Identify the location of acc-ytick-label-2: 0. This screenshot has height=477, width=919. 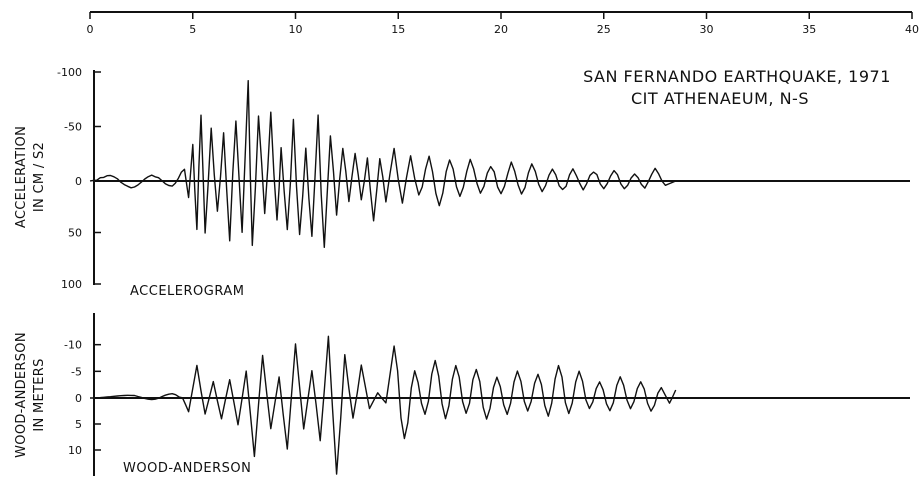
(78, 181).